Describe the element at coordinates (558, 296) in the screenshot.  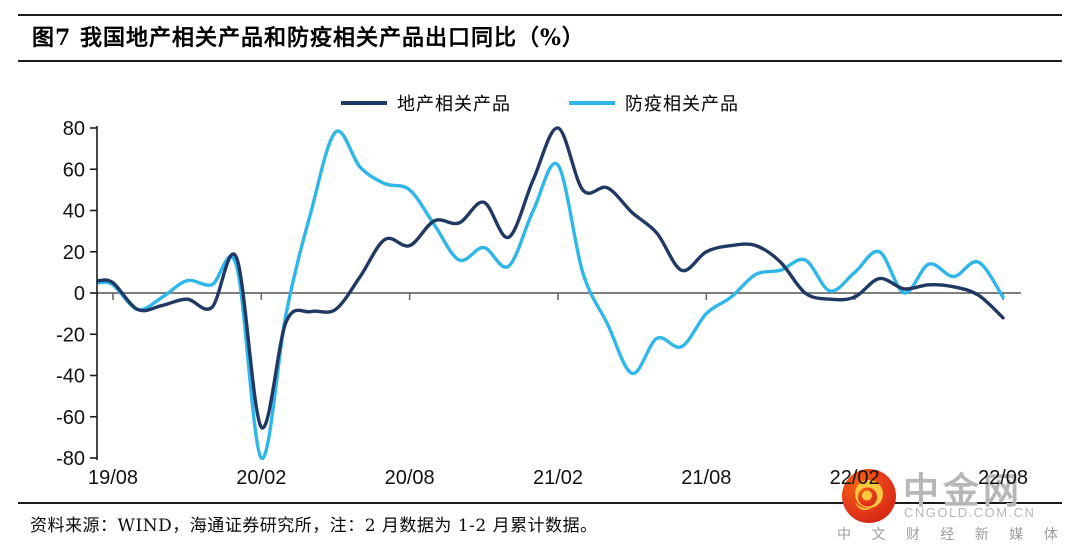
I see `x-axis-ticks` at that location.